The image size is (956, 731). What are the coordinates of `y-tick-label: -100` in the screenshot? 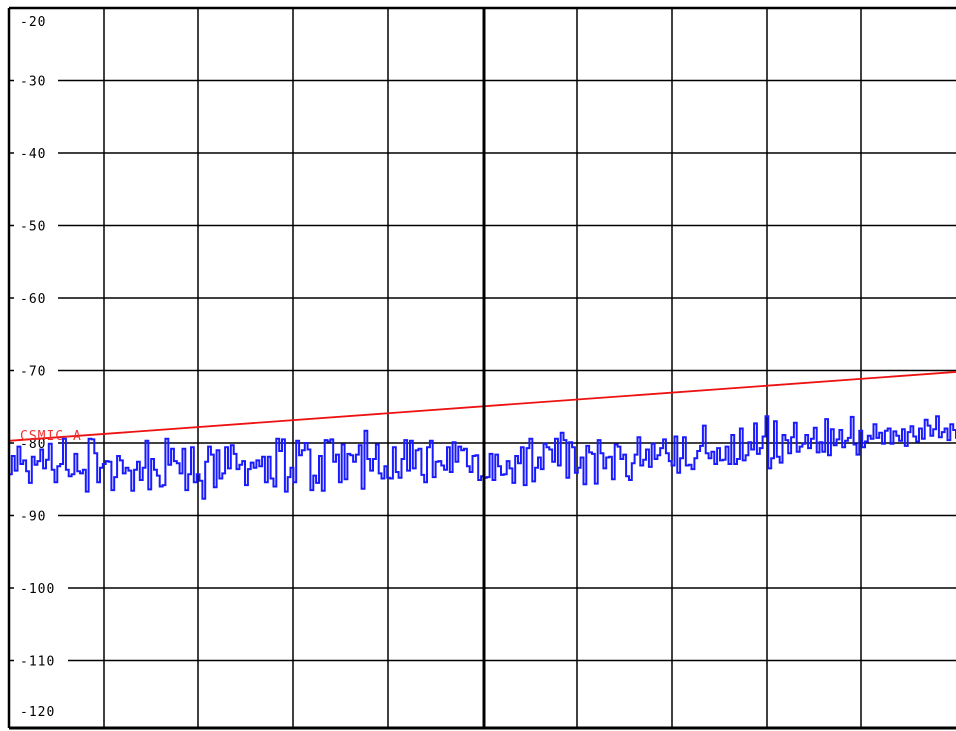 It's located at (37, 589).